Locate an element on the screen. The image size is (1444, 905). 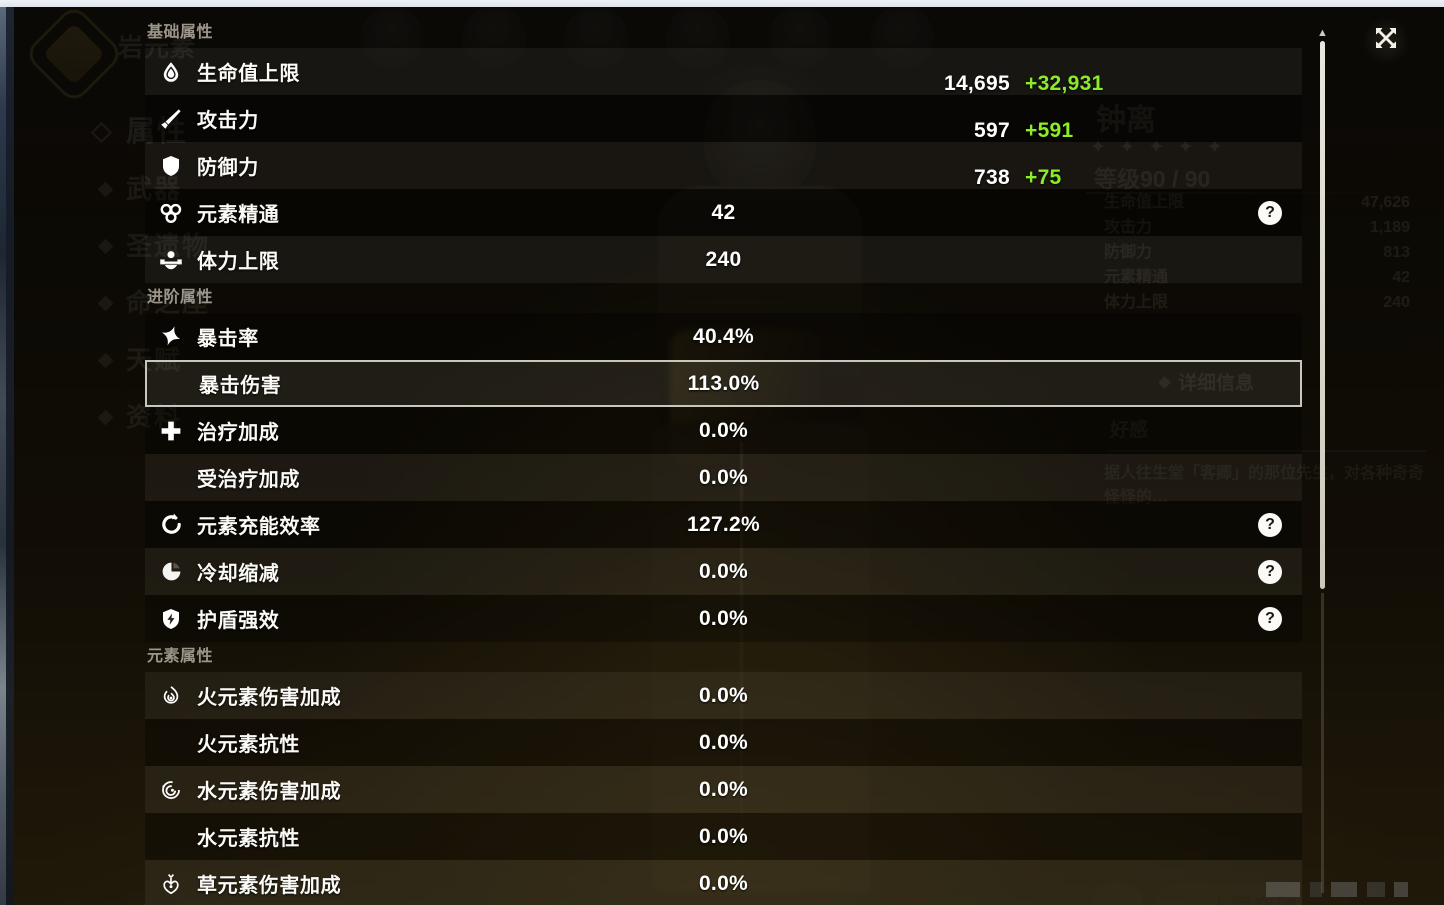
attack-sword-icon is located at coordinates (171, 119).